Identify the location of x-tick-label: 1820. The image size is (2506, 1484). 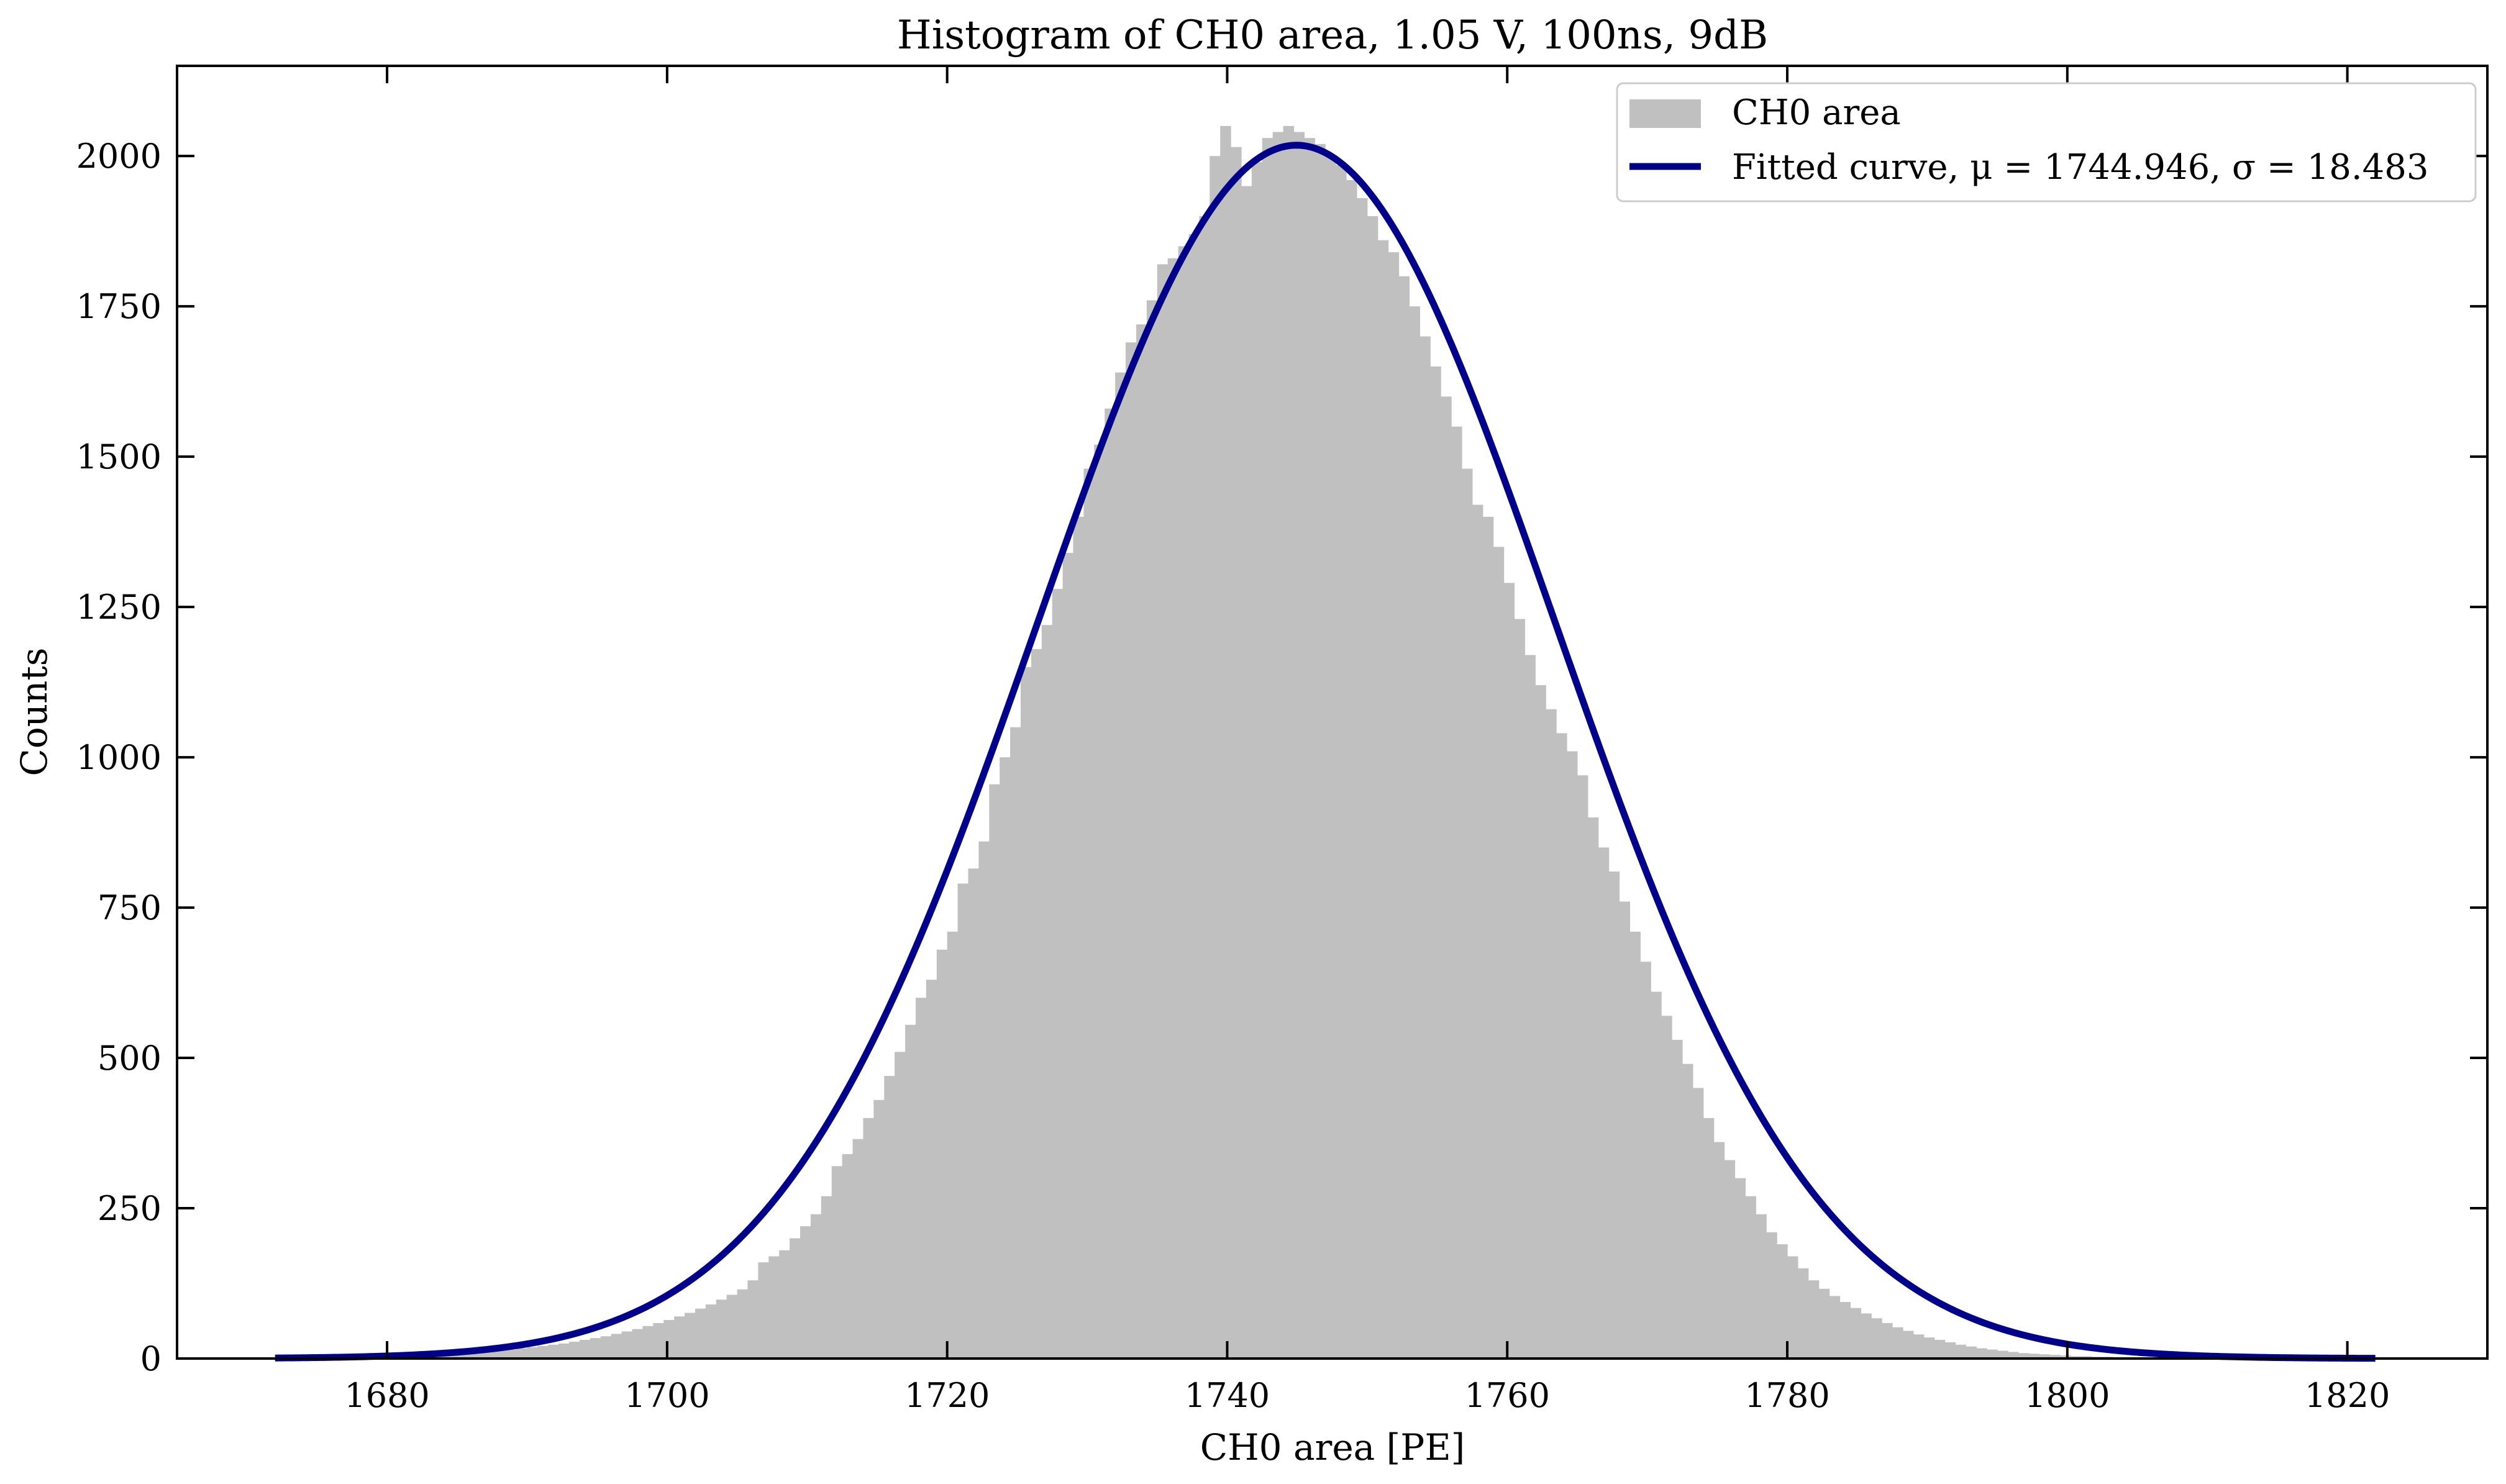
(2348, 1396).